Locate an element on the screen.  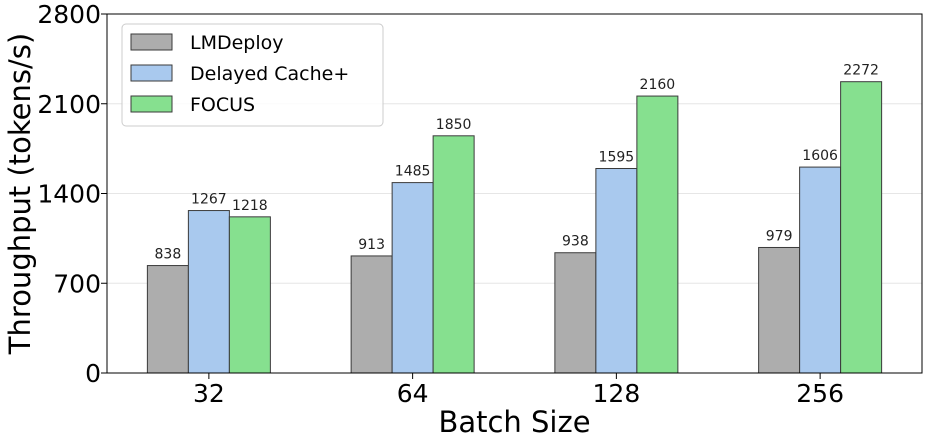
y-tick-label: 2100 is located at coordinates (69, 104).